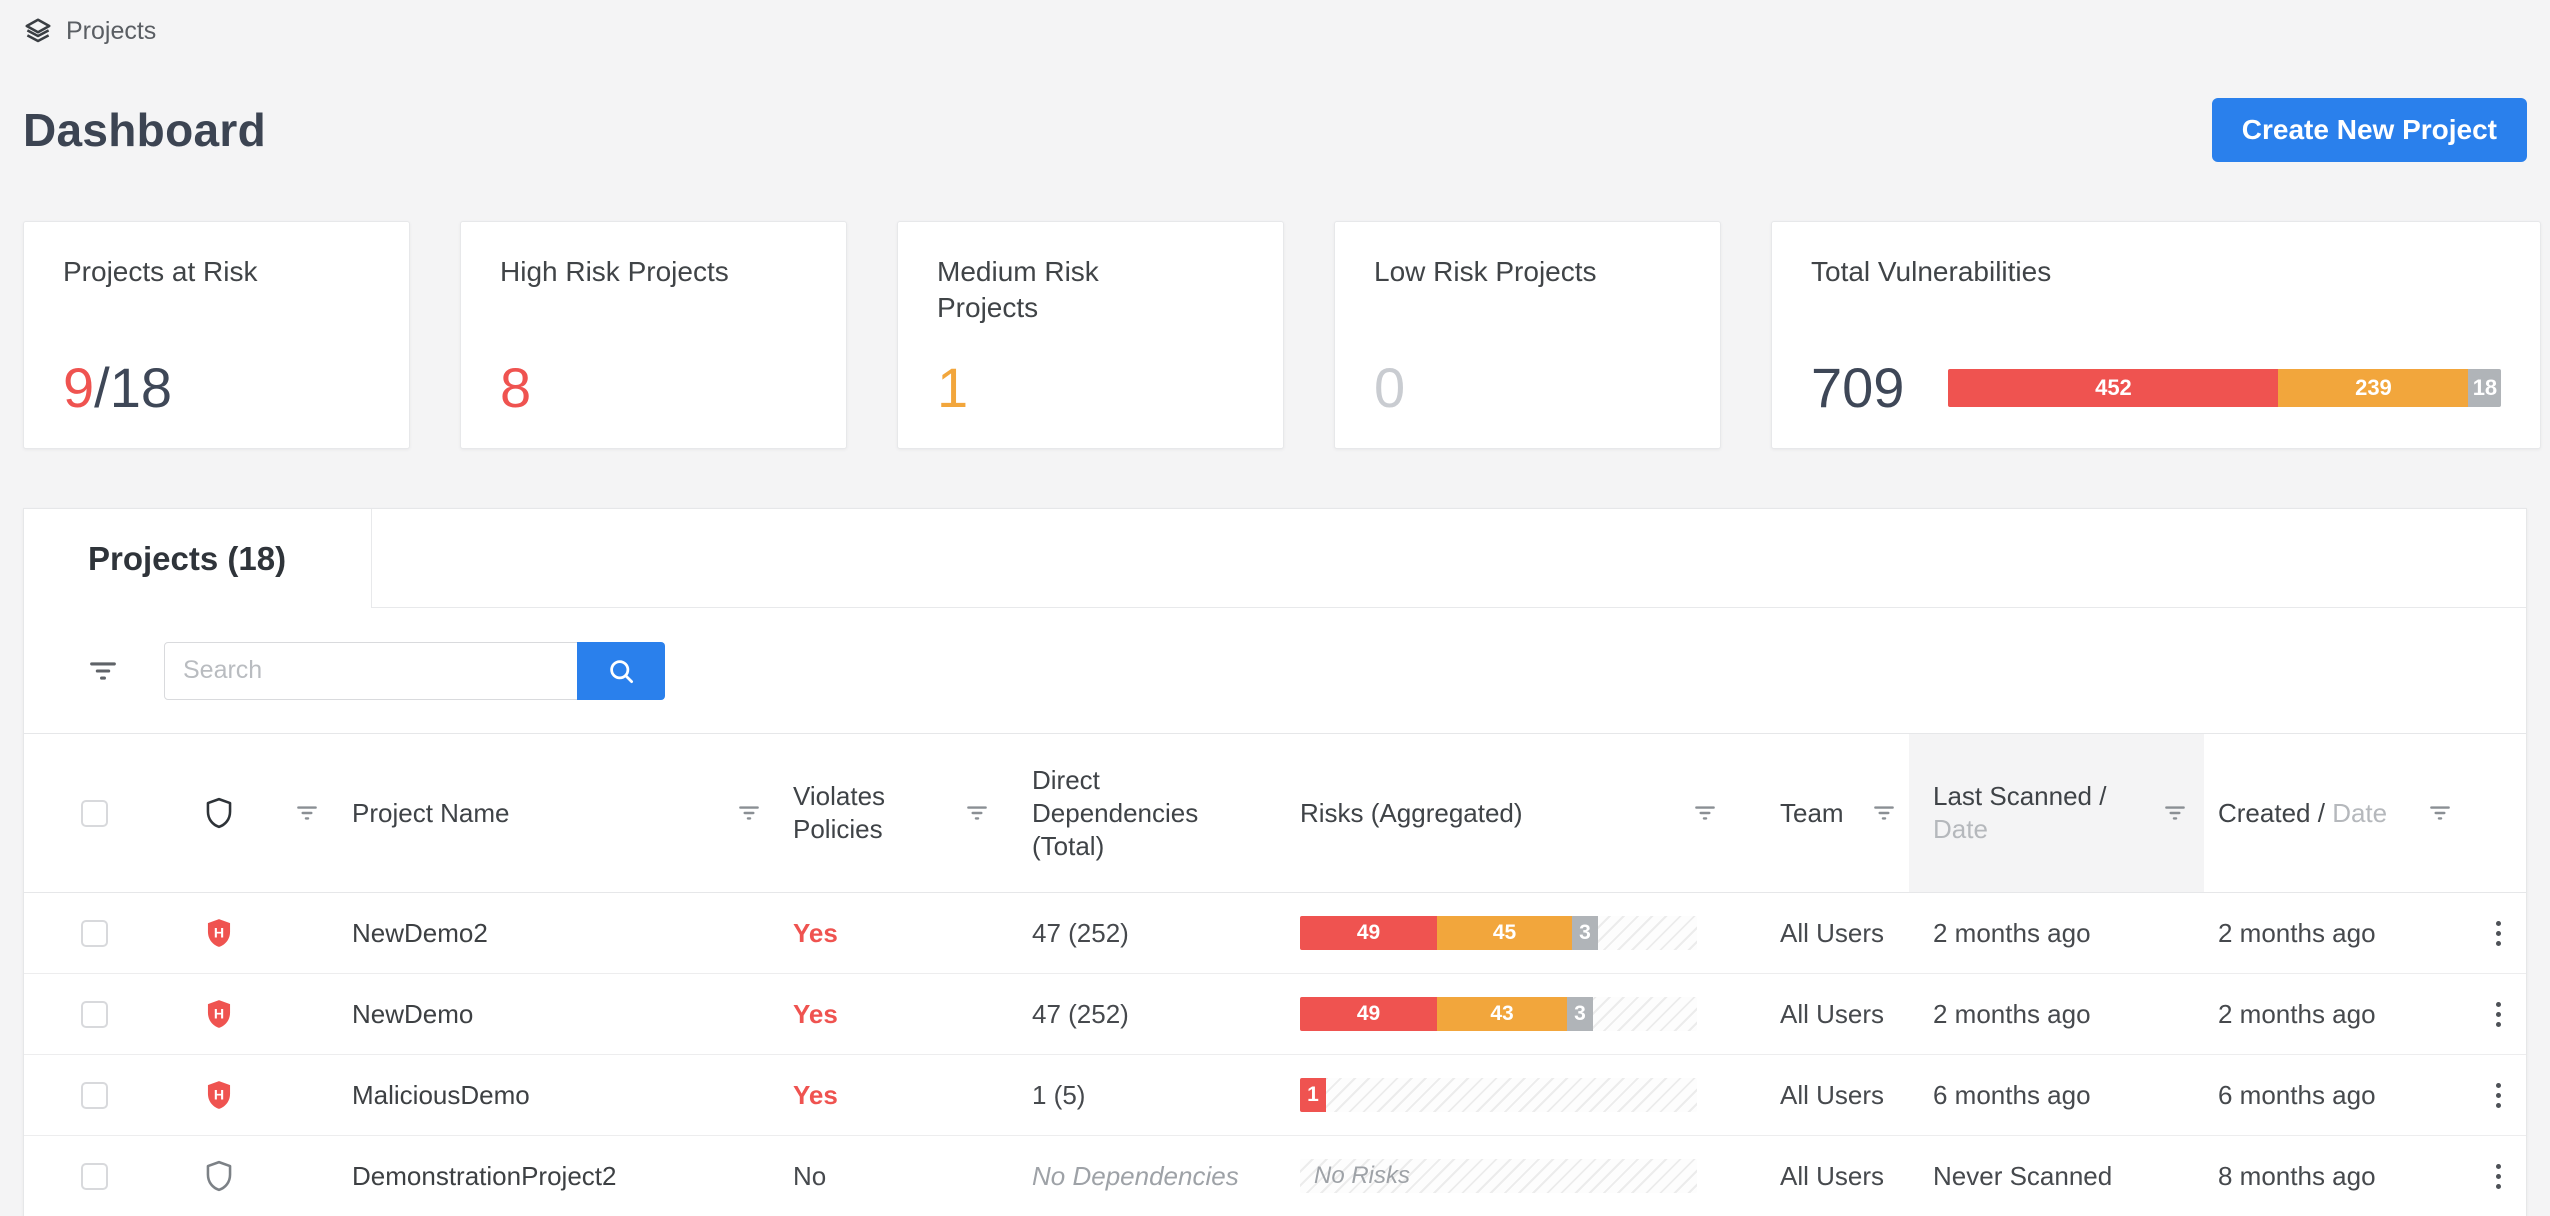 This screenshot has width=2550, height=1216. Describe the element at coordinates (1018, 290) in the screenshot. I see `card-title: Medium Risk Projects` at that location.